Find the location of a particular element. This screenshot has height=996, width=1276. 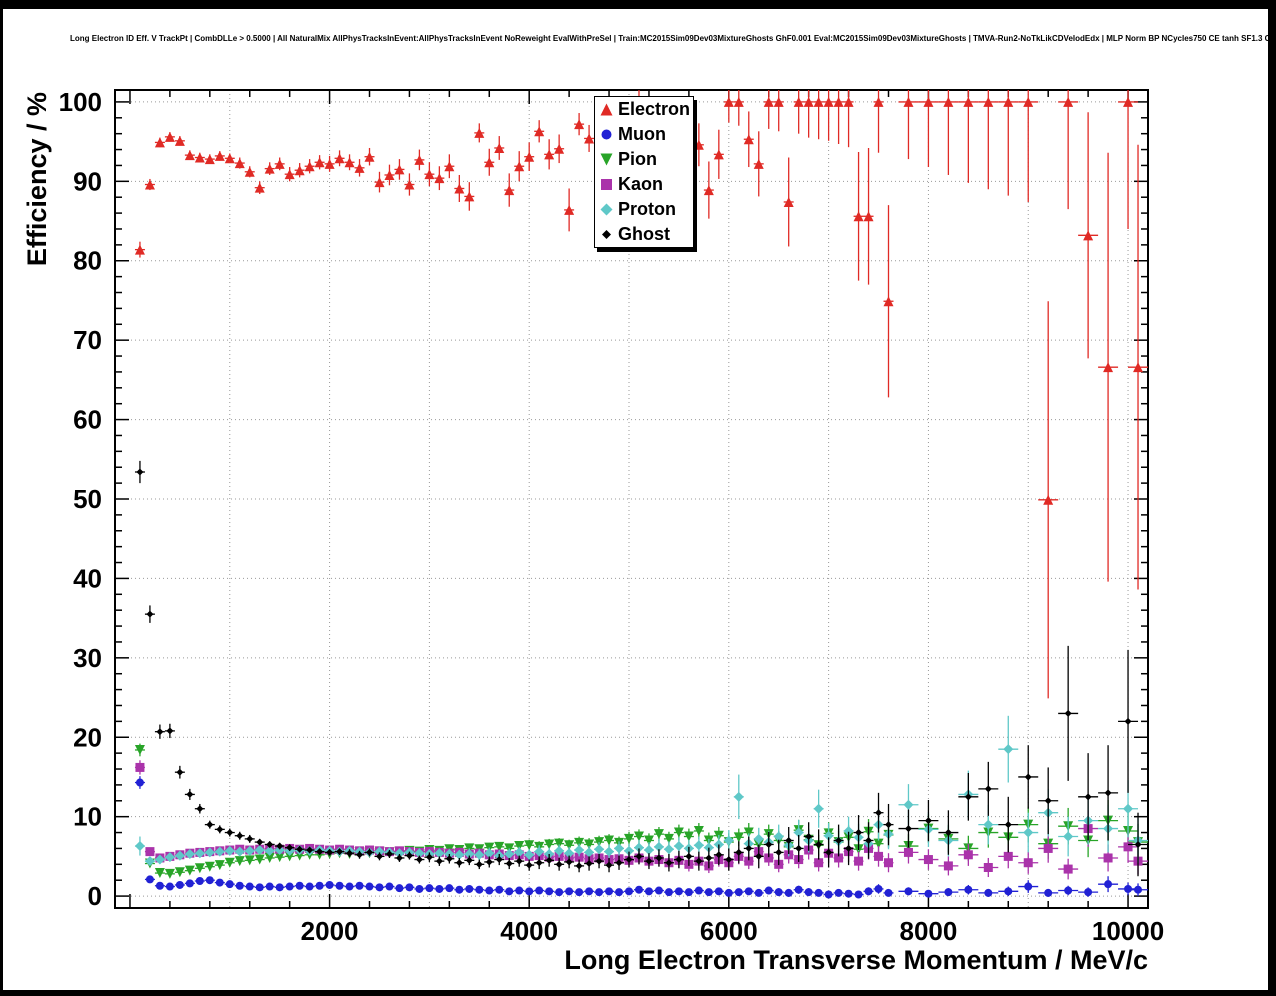

legend-entry-pion: Pion is located at coordinates (644, 159).